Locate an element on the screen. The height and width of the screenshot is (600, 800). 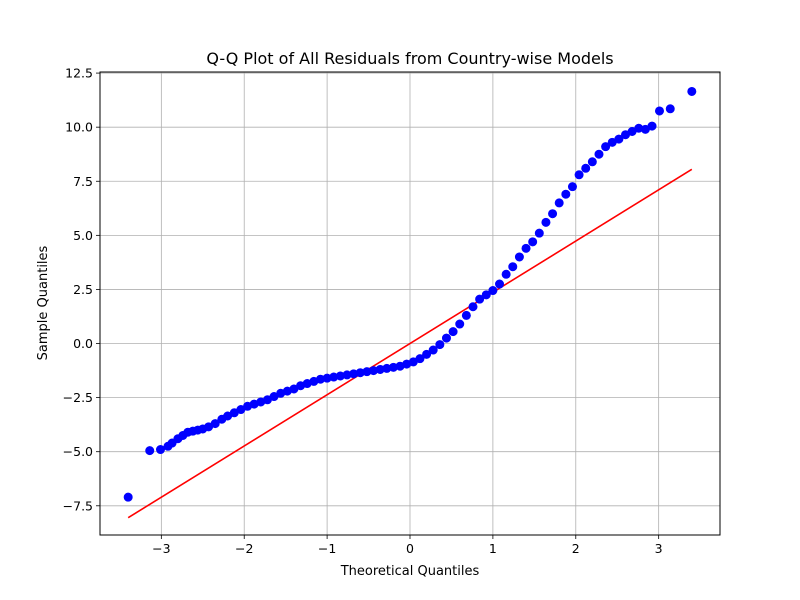
y-tick-label: −7.5 is located at coordinates (78, 505).